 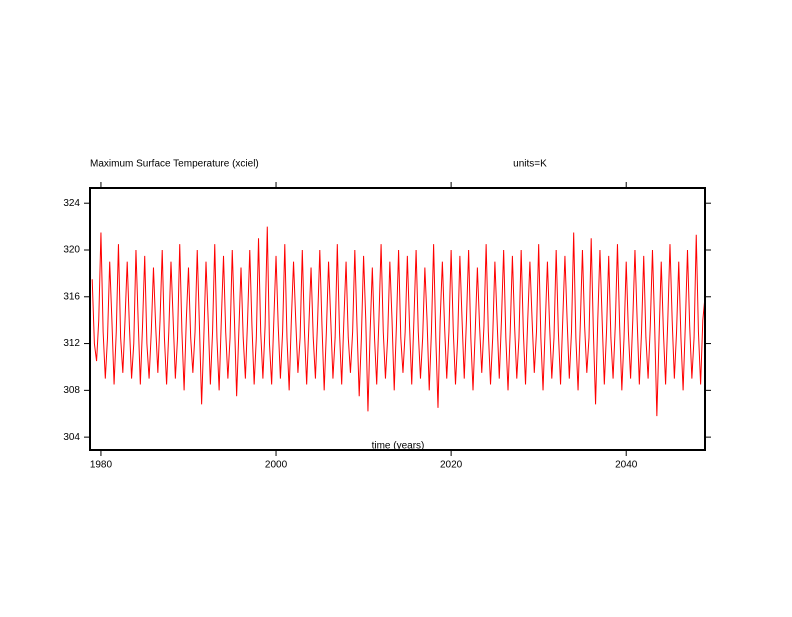 What do you see at coordinates (71, 250) in the screenshot?
I see `y-tick-label: 320` at bounding box center [71, 250].